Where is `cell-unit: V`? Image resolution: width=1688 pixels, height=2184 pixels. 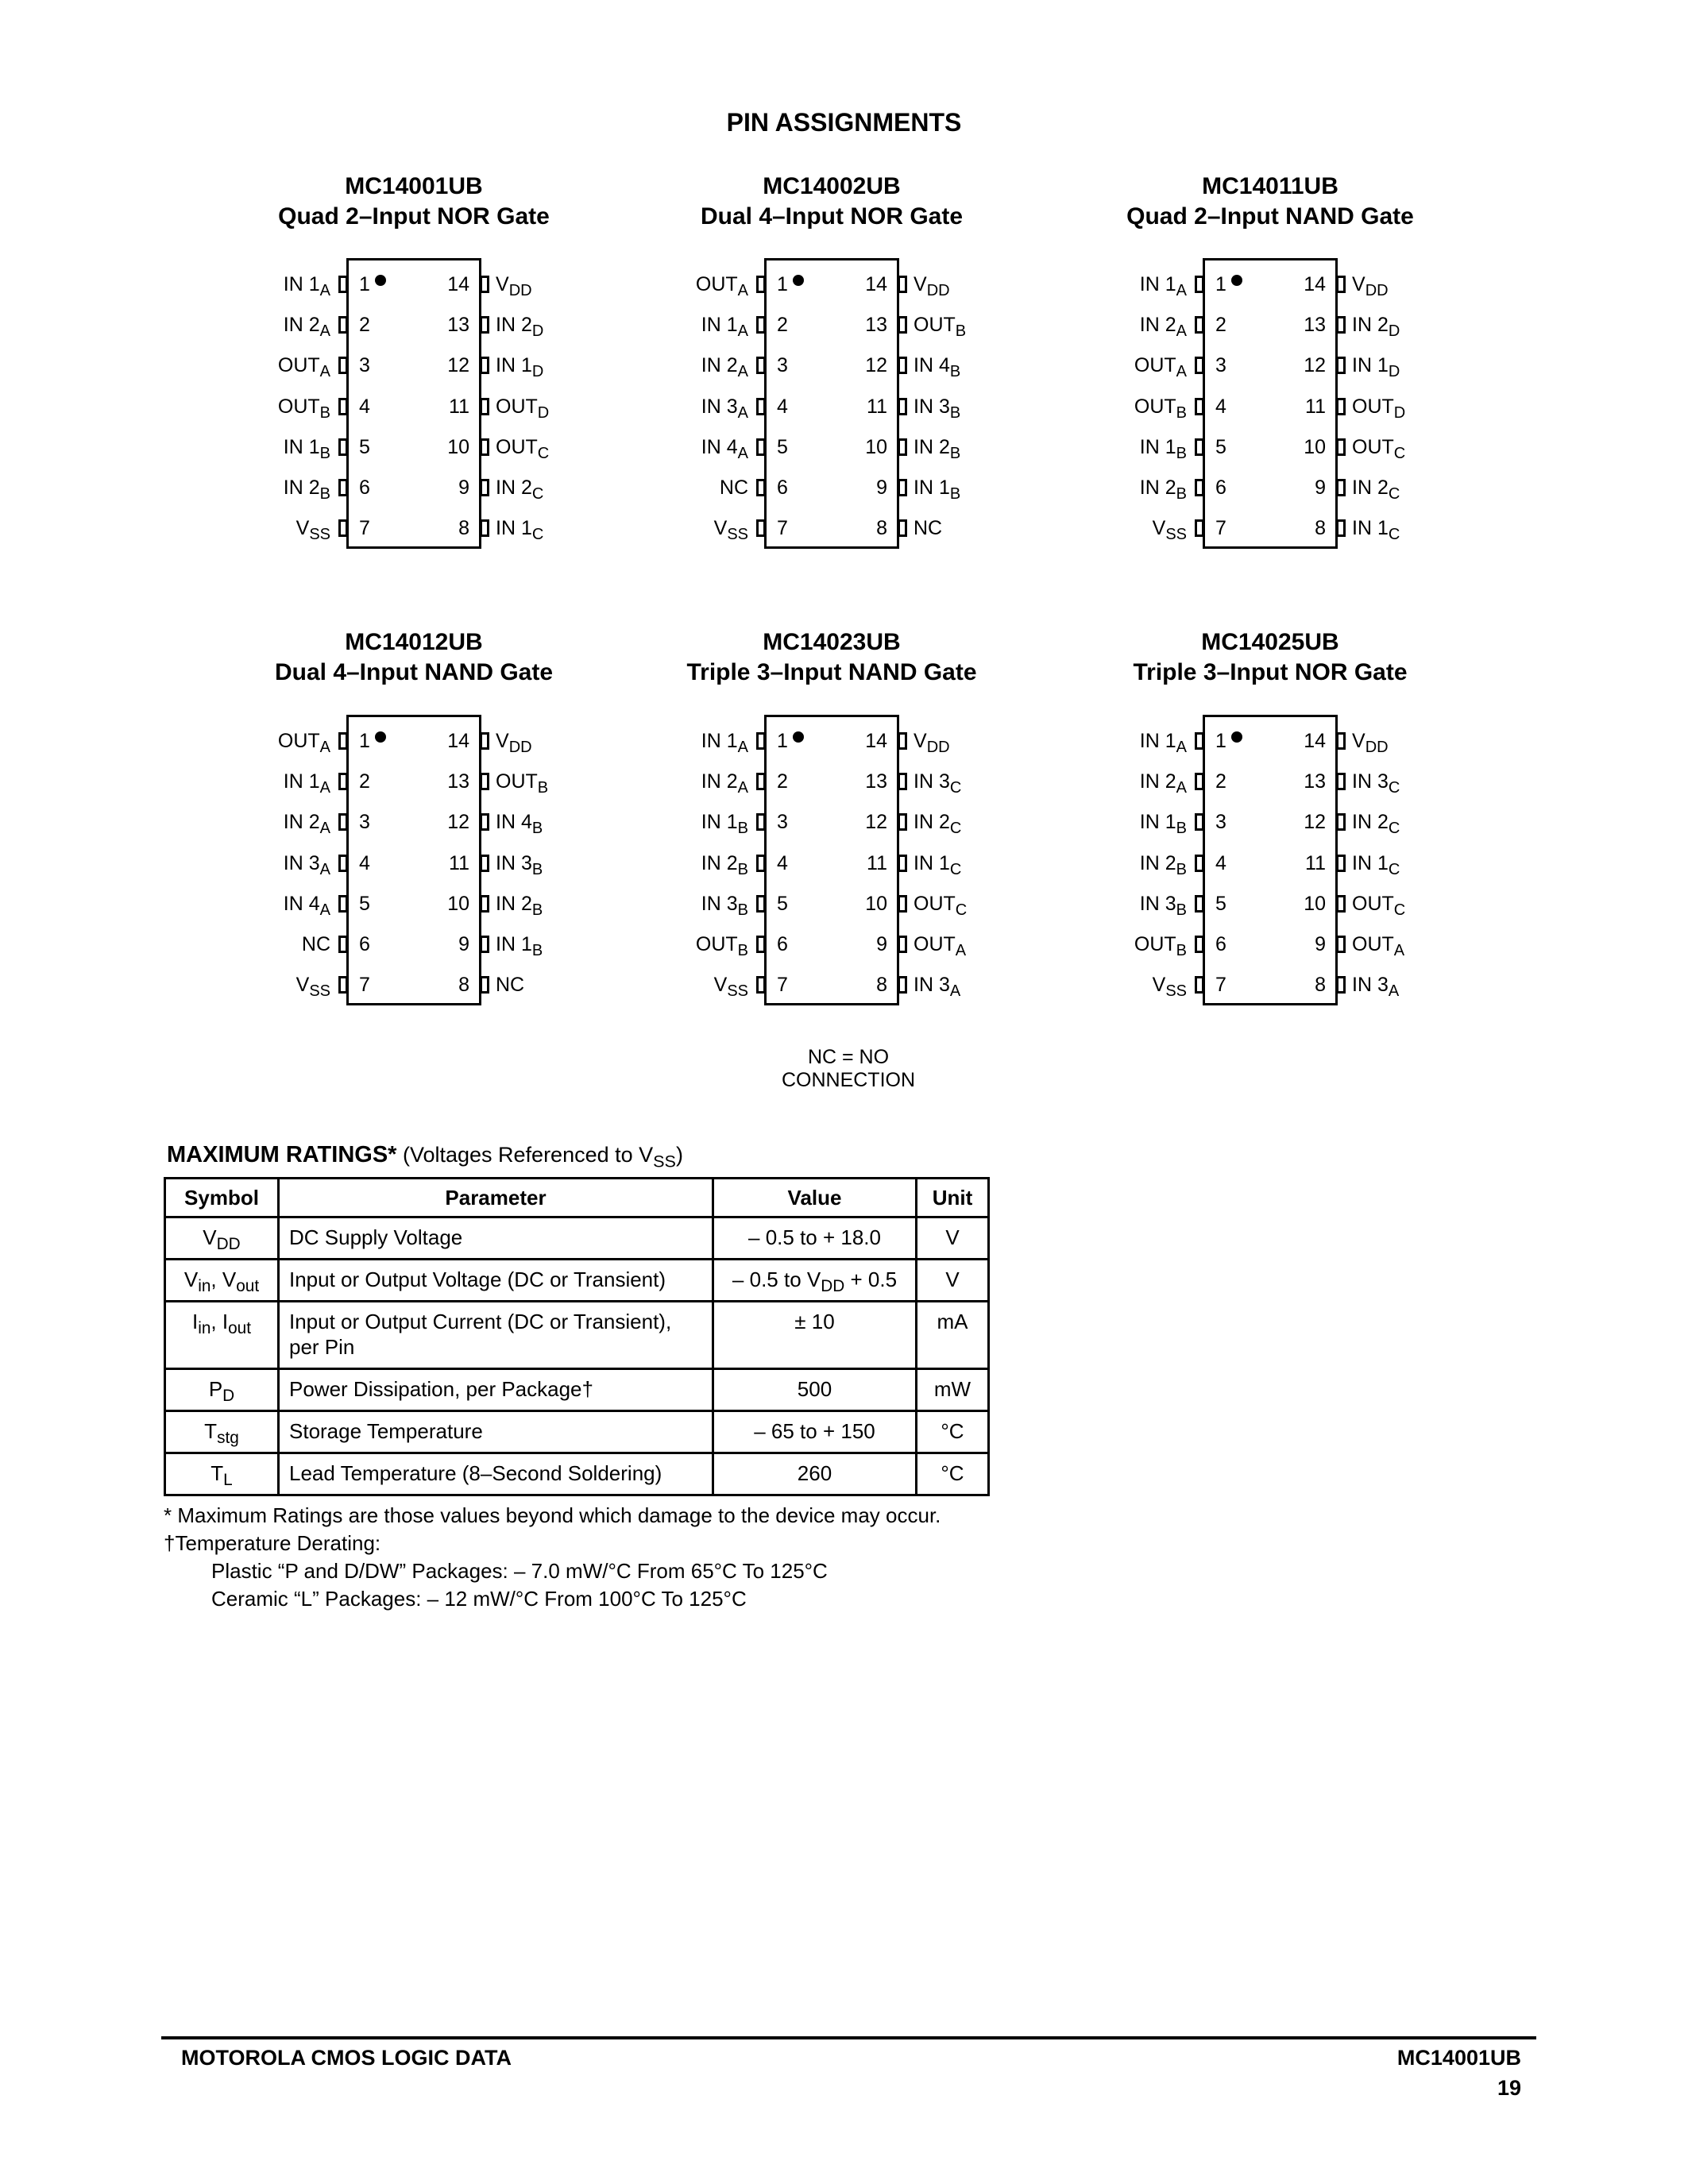 cell-unit: V is located at coordinates (953, 1238).